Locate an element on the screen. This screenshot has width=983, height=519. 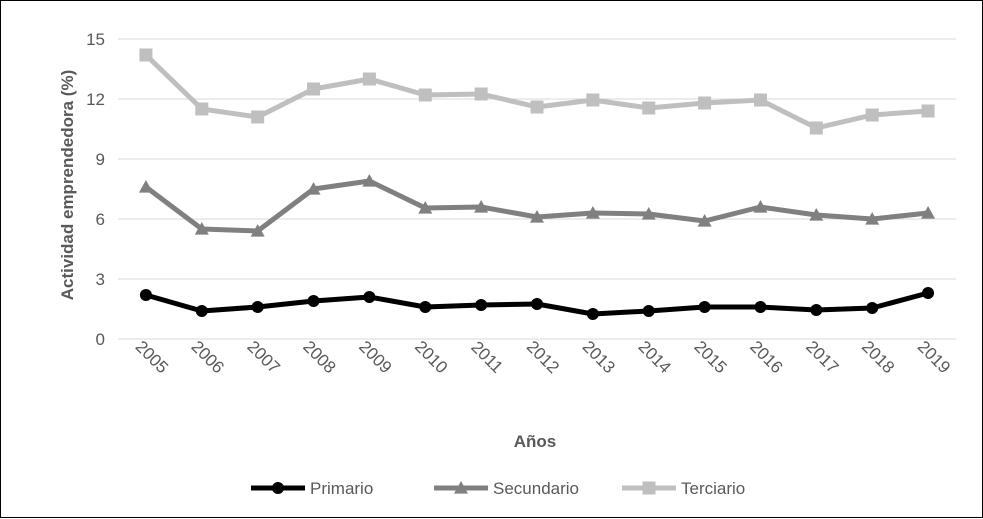
y-axis-title: Actividad emprendedora (%) is located at coordinates (67, 185).